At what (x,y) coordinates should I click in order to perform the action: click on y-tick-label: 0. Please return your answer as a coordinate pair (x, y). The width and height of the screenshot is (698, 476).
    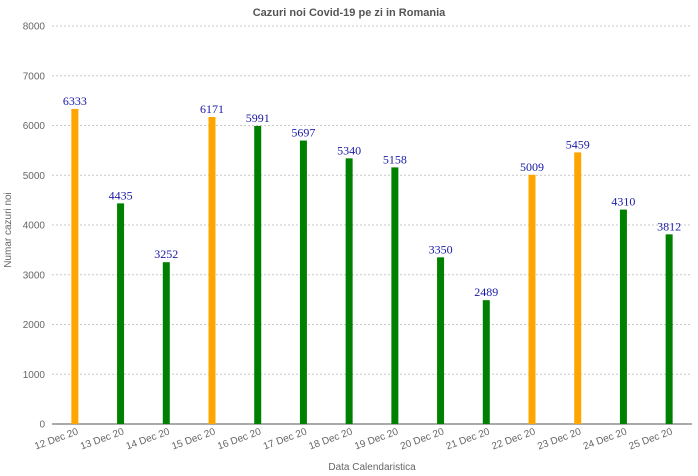
    Looking at the image, I should click on (42, 425).